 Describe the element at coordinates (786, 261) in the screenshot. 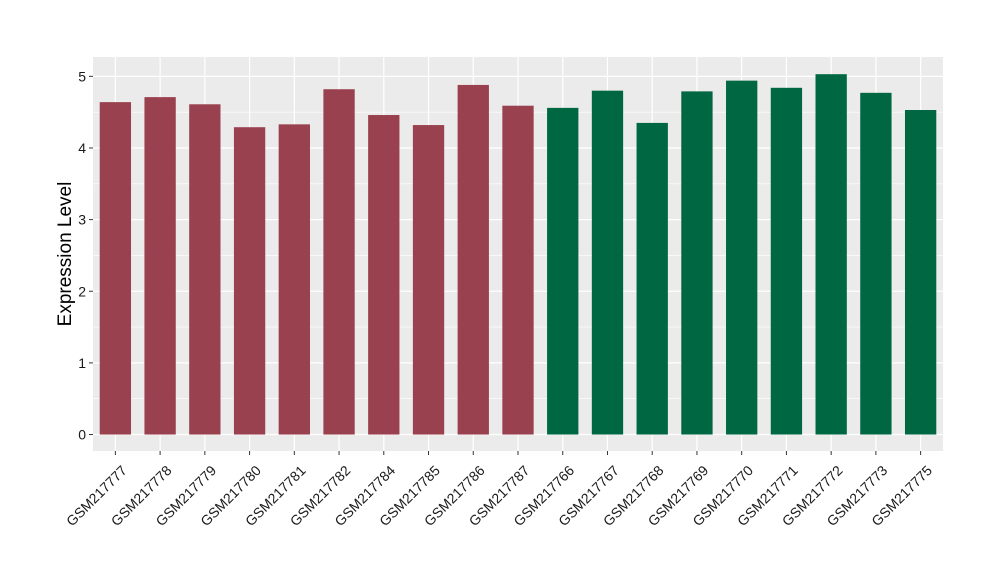

I see `bar-GSM217771` at that location.